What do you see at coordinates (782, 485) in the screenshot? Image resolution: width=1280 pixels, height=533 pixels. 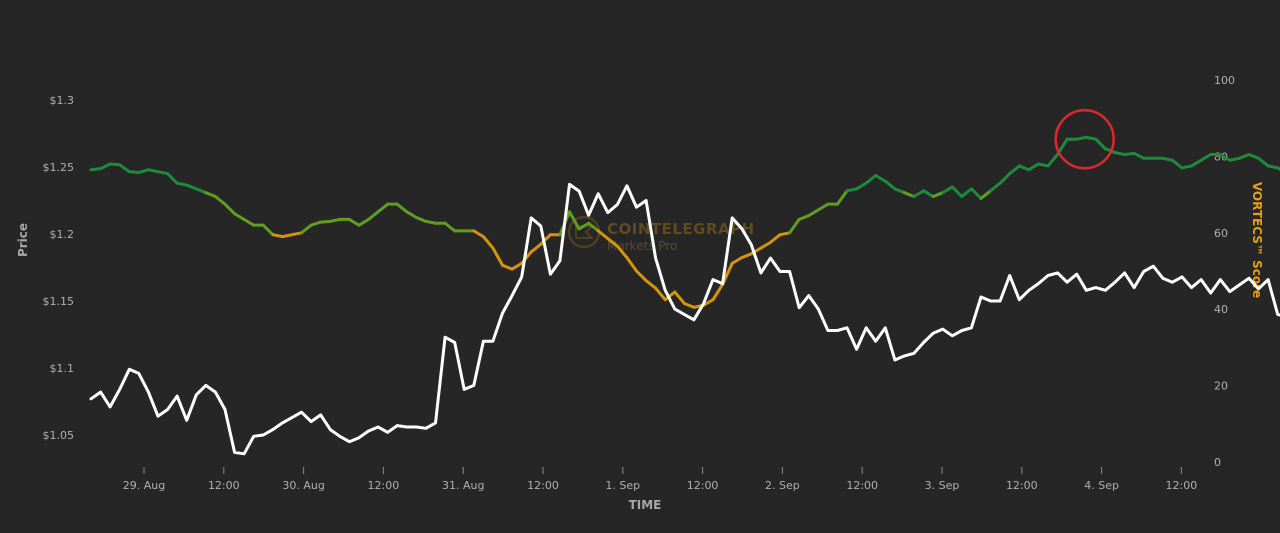 I see `x-tick-label: 2. Sep` at bounding box center [782, 485].